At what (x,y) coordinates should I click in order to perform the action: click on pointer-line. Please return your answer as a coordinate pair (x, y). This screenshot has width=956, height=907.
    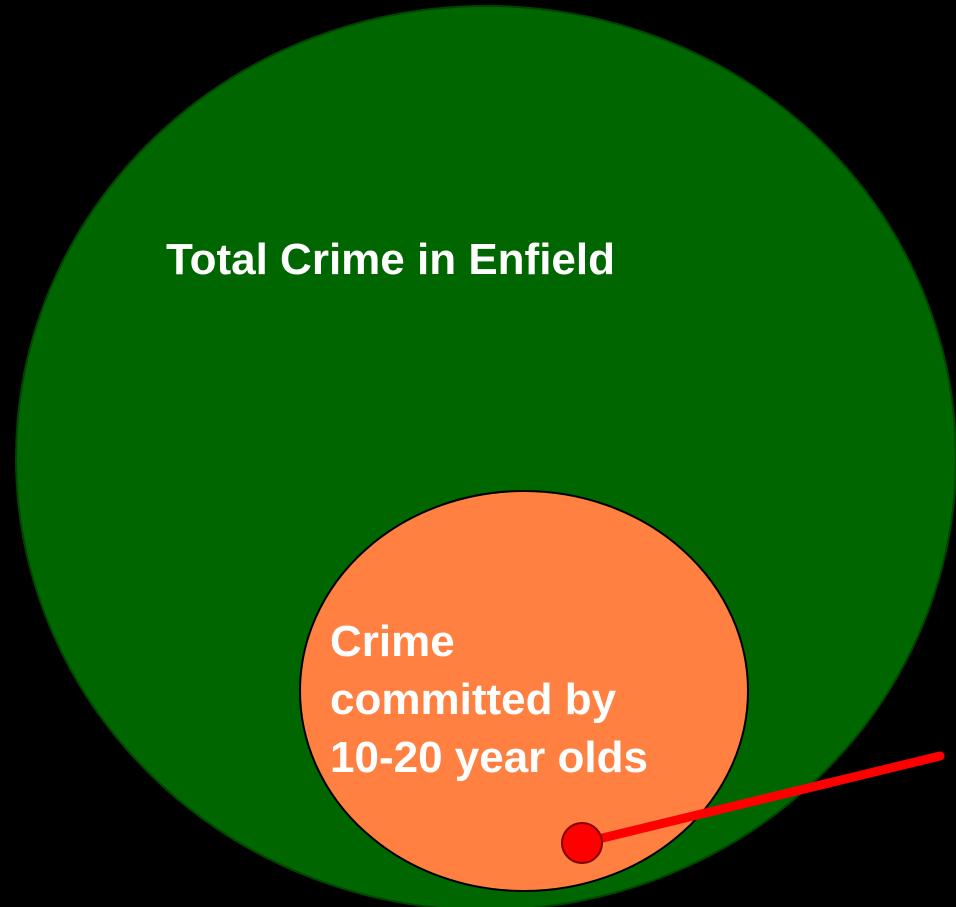
    Looking at the image, I should click on (761, 799).